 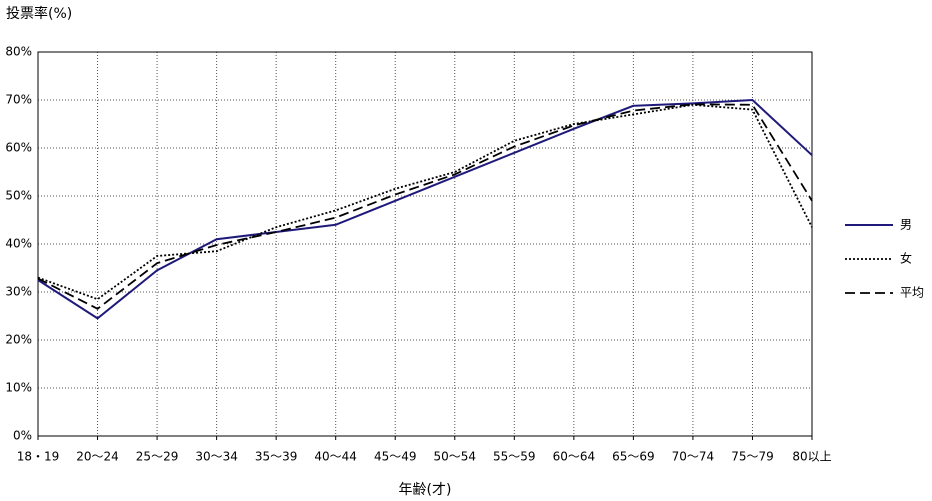 What do you see at coordinates (454, 457) in the screenshot?
I see `x-tick-label: 50～54` at bounding box center [454, 457].